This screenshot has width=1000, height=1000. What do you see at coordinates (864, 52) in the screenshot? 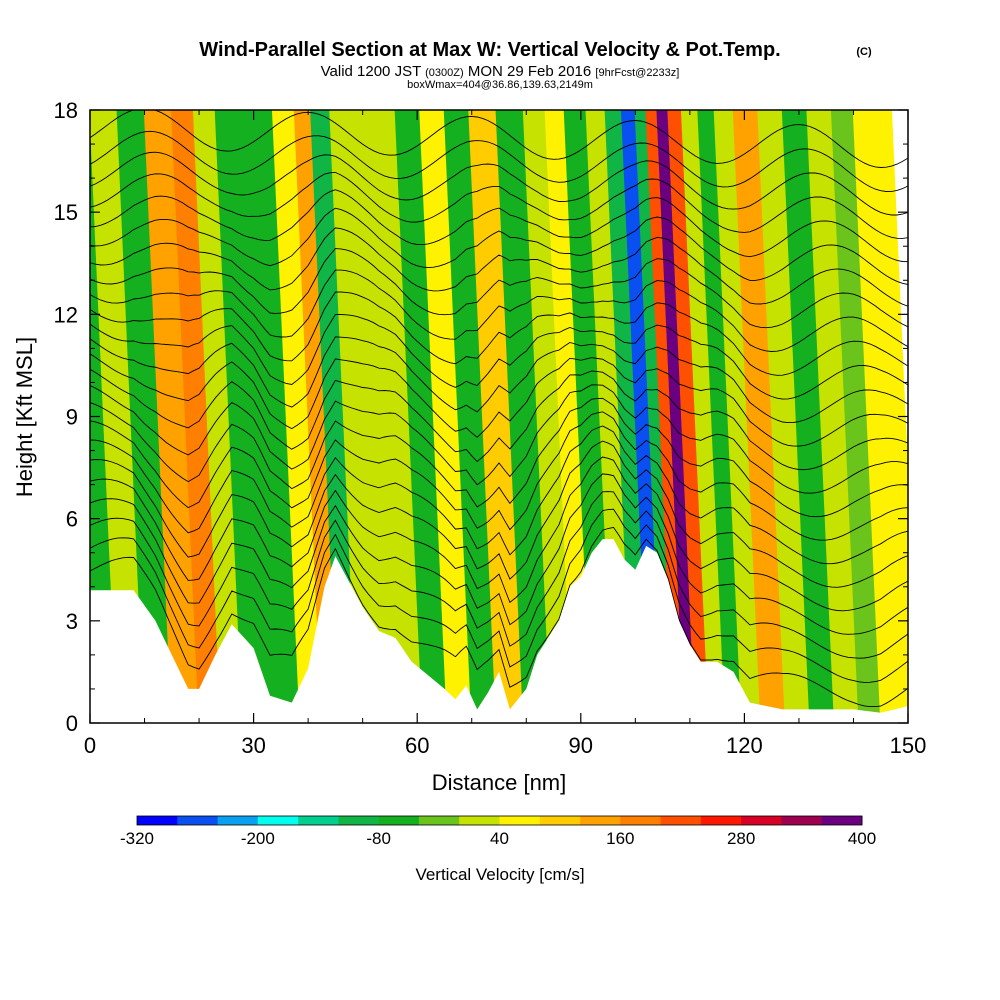
I see `chart-title-mark: (C)` at bounding box center [864, 52].